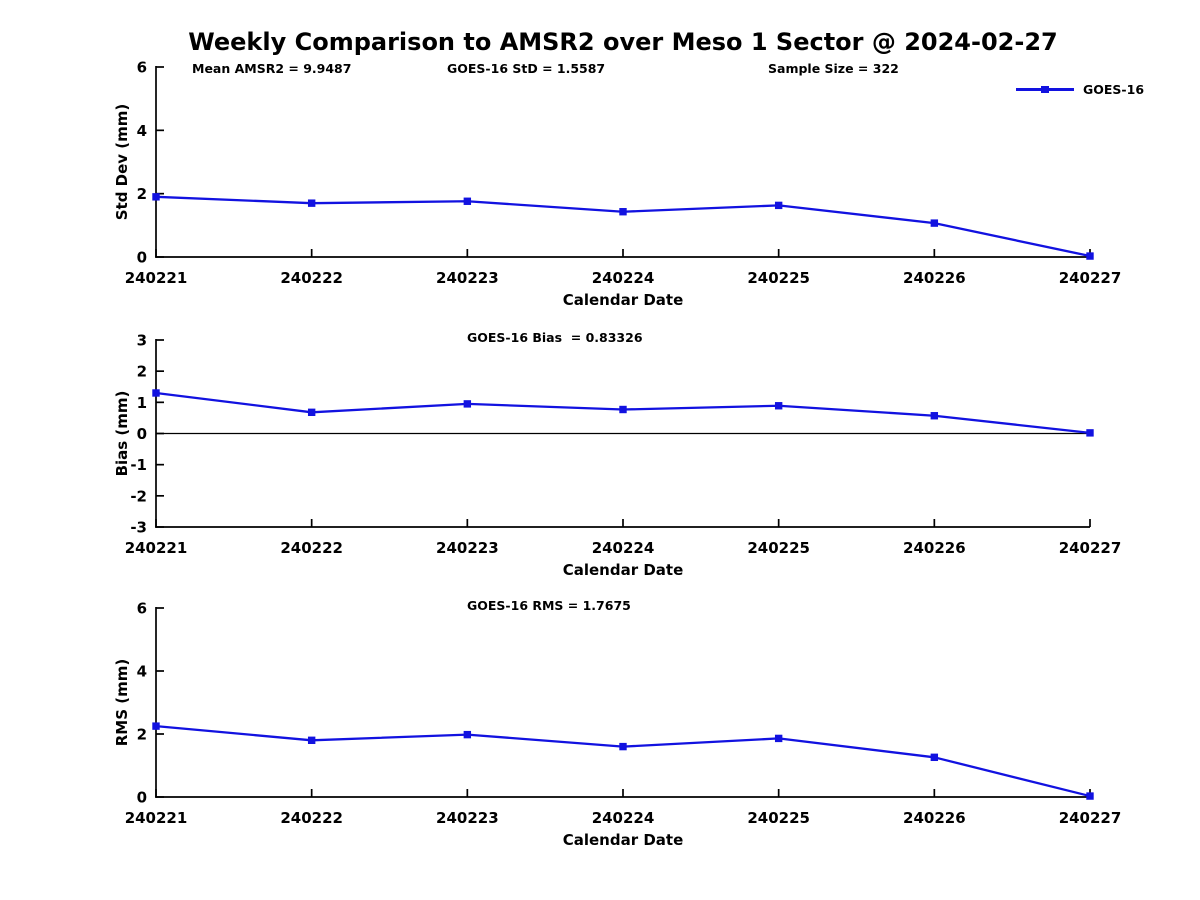 The height and width of the screenshot is (900, 1200). What do you see at coordinates (272, 68) in the screenshot?
I see `annotation-mean-amsr2: Mean AMSR2 = 9.9487` at bounding box center [272, 68].